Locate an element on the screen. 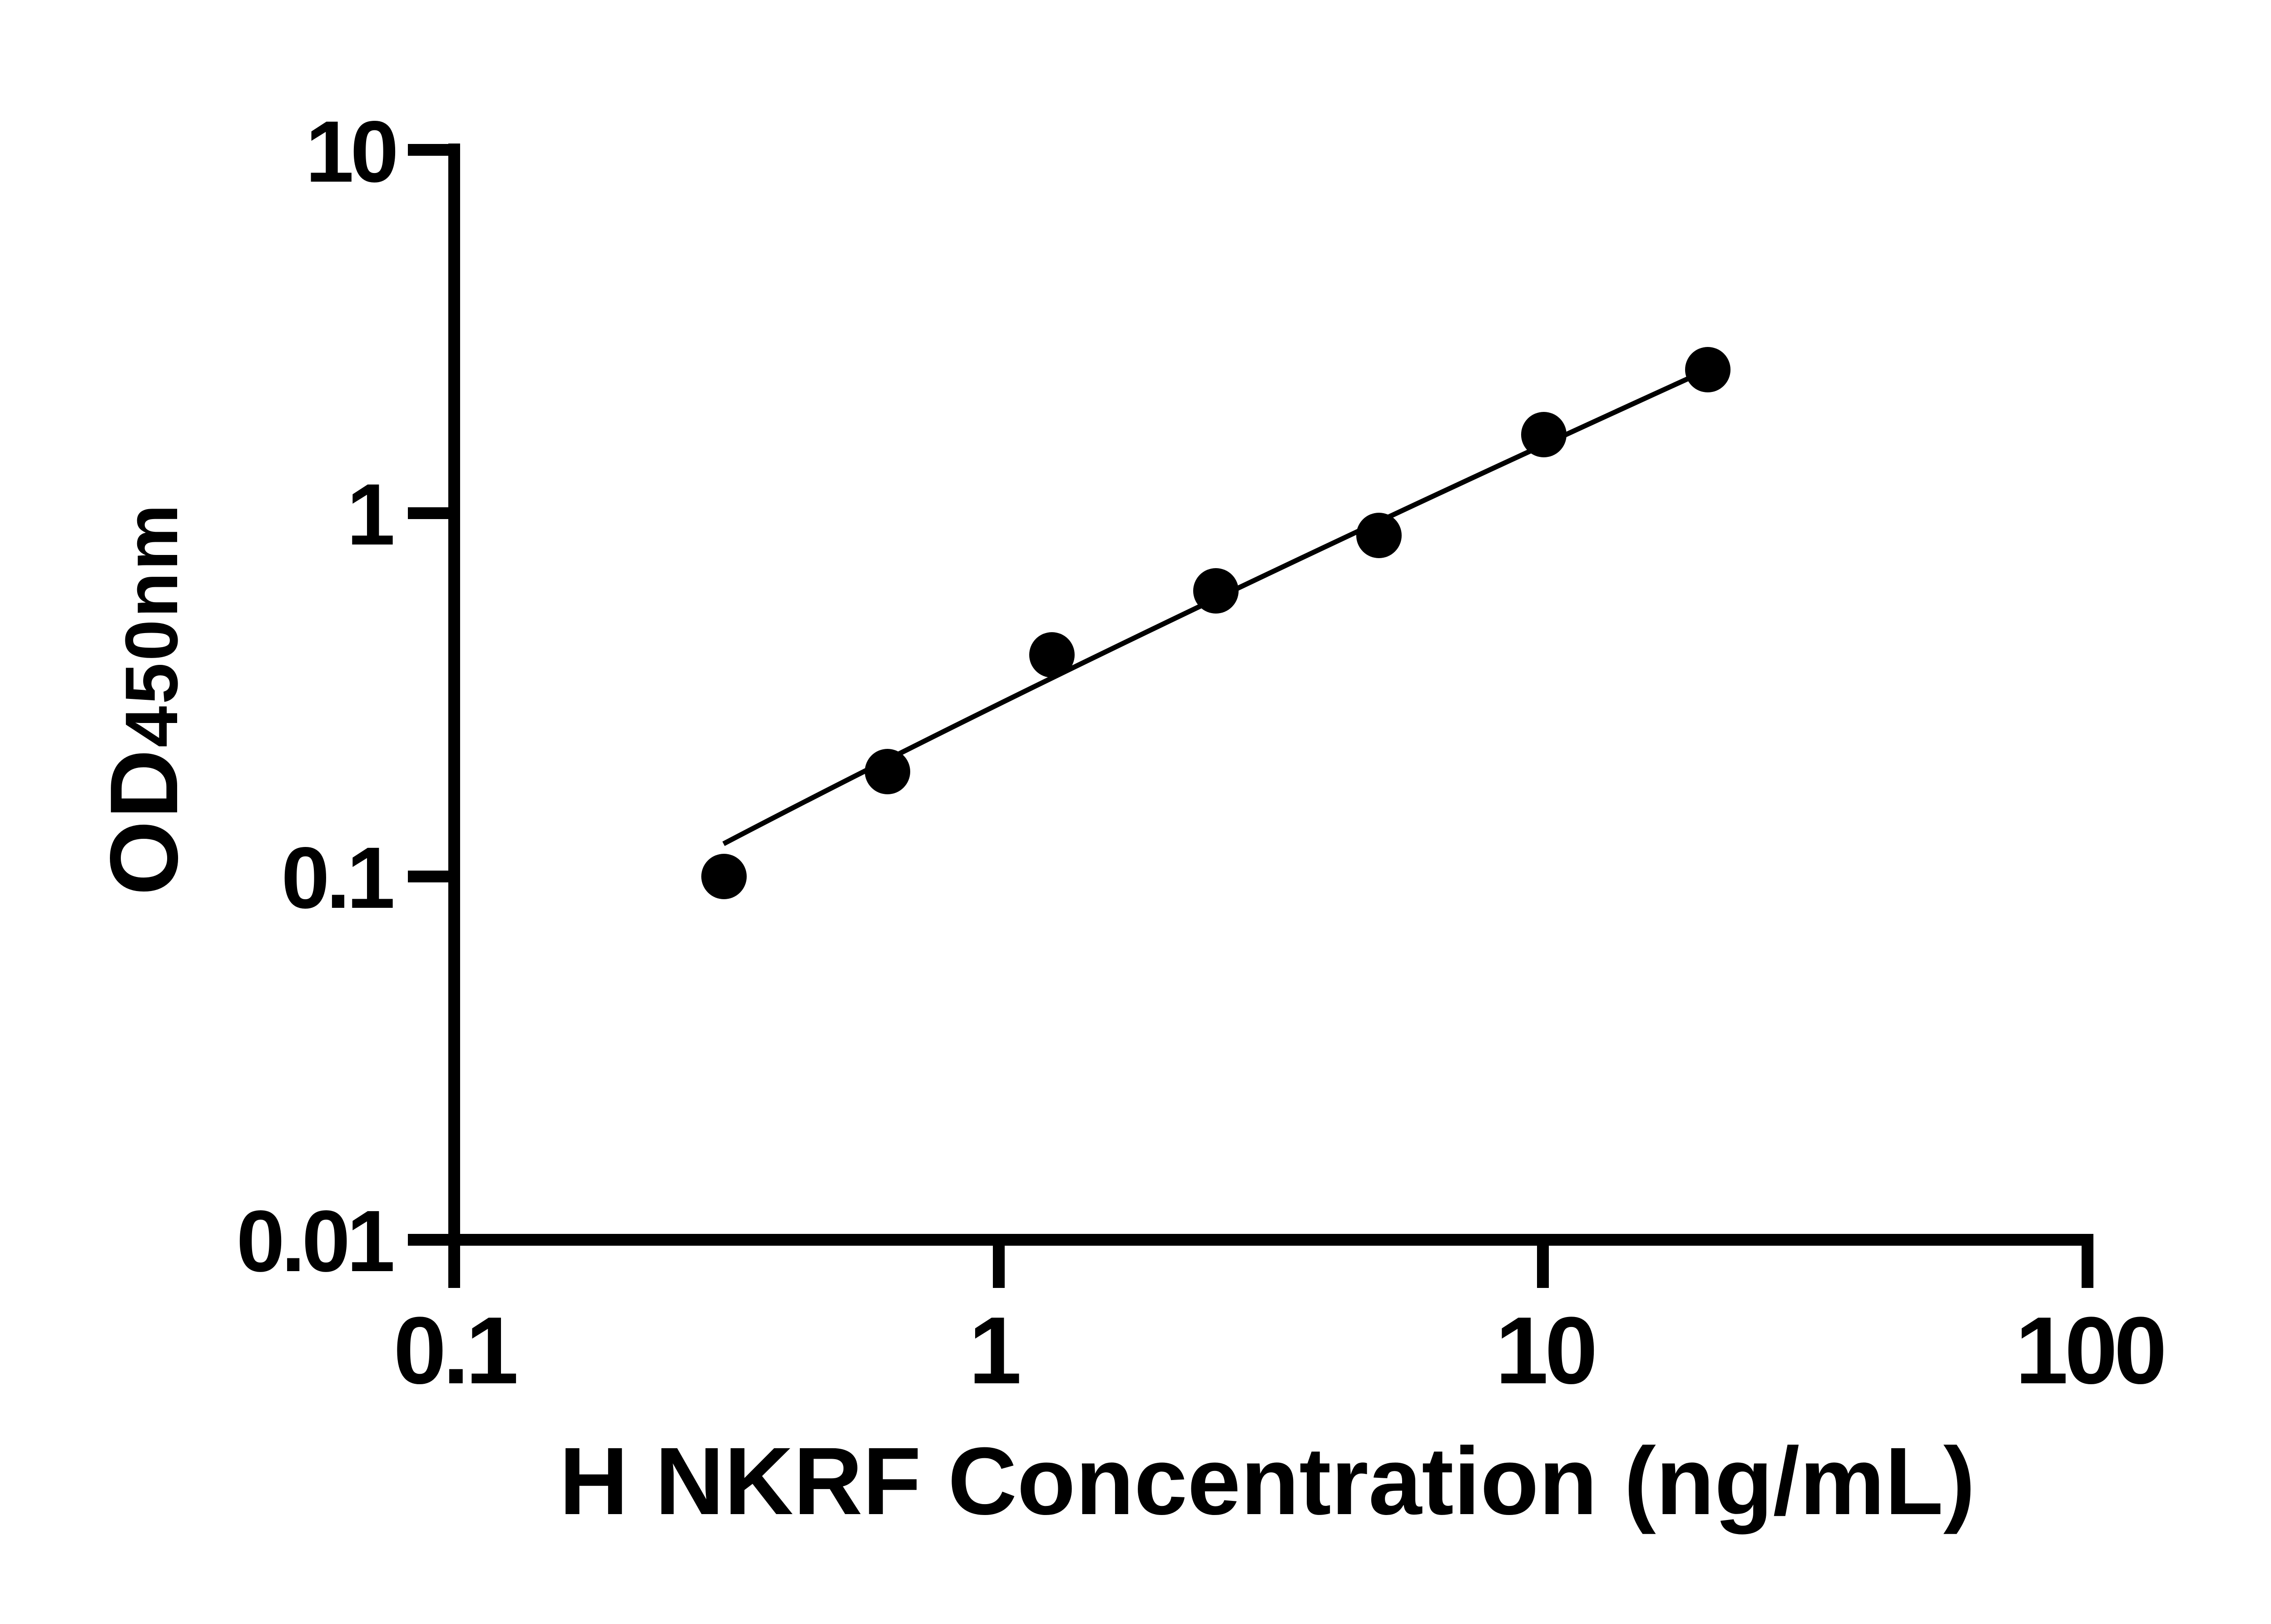  svg-text: H NKRF Concentration (ng/mL) is located at coordinates (1267, 1481).